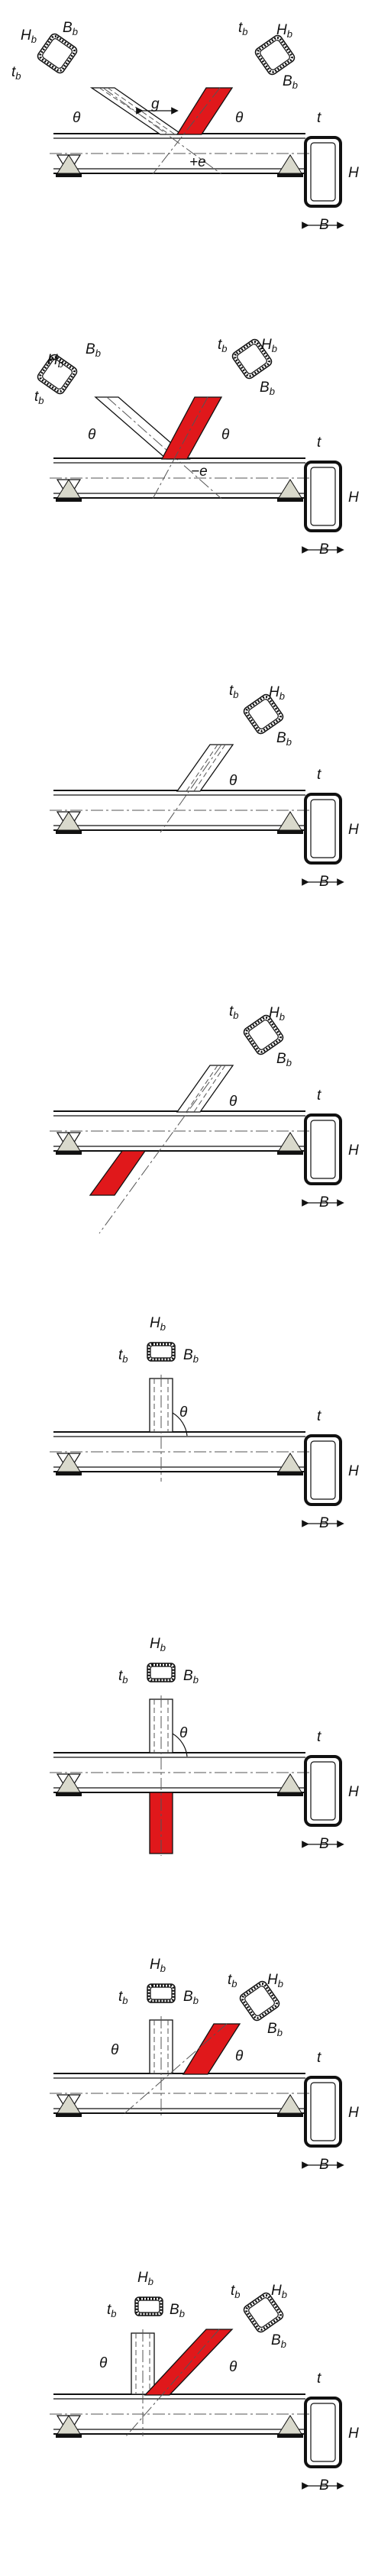 The width and height of the screenshot is (378, 2576). What do you see at coordinates (205, 1089) in the screenshot?
I see `brace-top` at bounding box center [205, 1089].